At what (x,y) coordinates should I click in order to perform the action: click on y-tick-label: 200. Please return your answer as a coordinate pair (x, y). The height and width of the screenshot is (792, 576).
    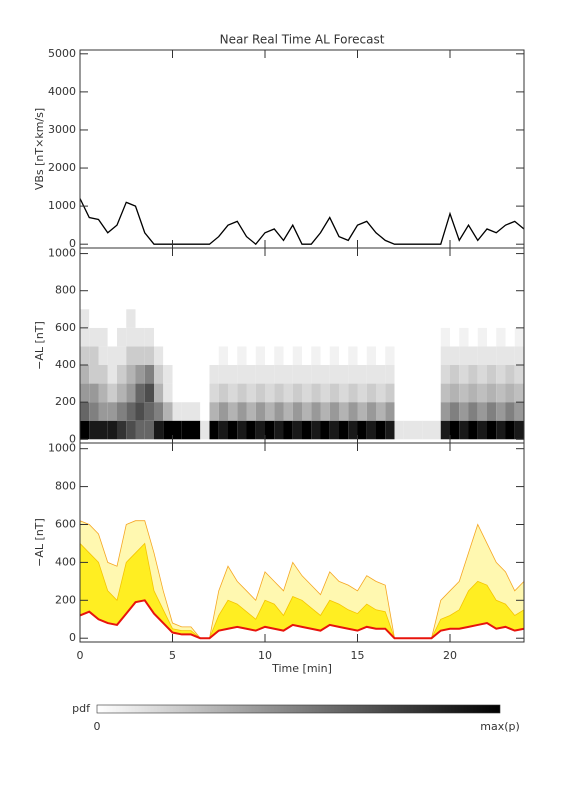
    Looking at the image, I should click on (65, 599).